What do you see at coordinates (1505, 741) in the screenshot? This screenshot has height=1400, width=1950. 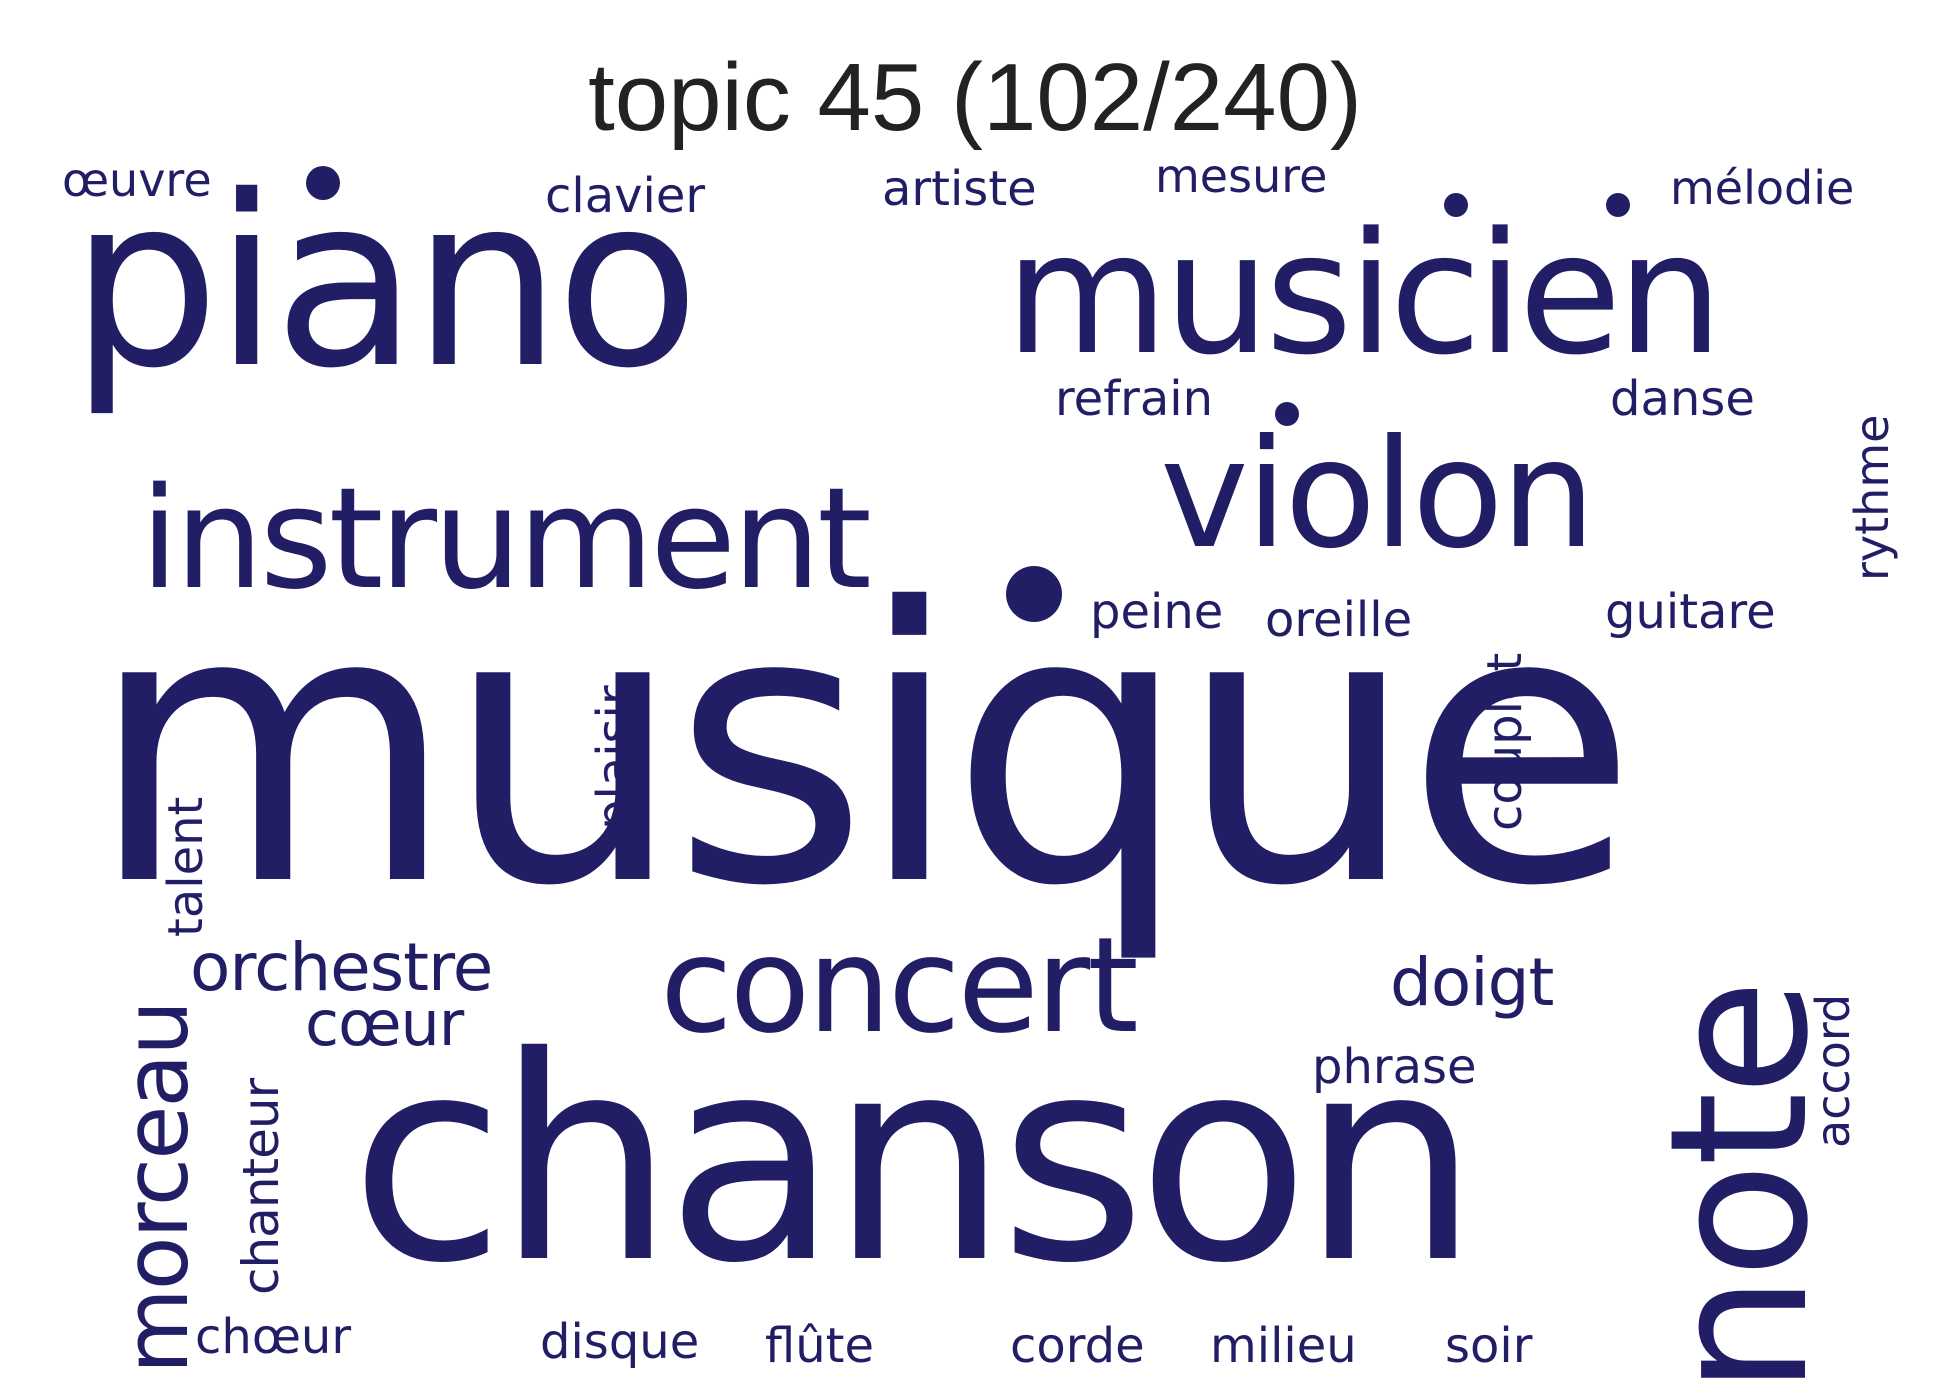 I see `word-couplet: couplet` at bounding box center [1505, 741].